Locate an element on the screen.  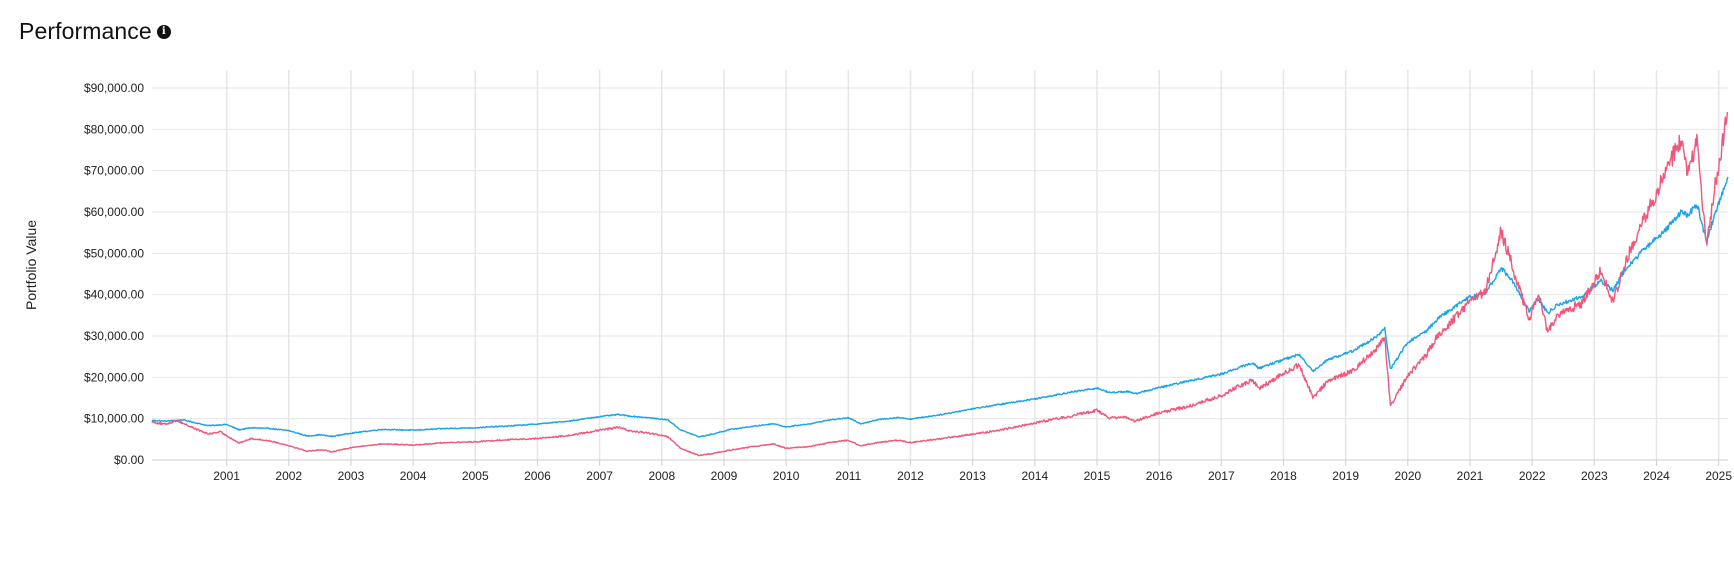
y-tick-label: $0.00 is located at coordinates (129, 460).